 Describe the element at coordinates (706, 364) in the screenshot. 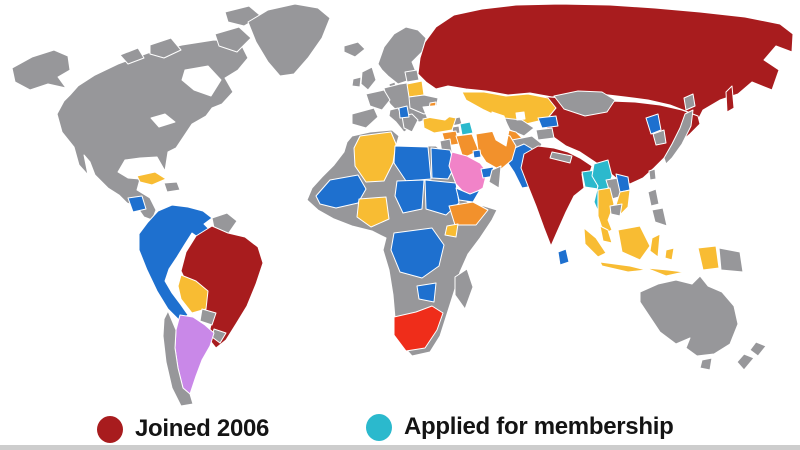

I see `region-tasmania` at that location.